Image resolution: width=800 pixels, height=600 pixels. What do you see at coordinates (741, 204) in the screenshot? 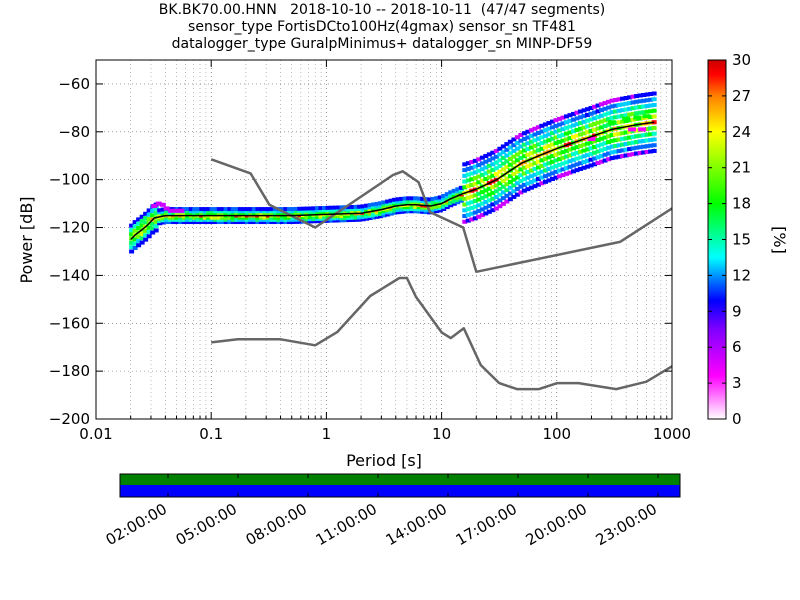
I see `colorbar-tick-label: 18` at bounding box center [741, 204].